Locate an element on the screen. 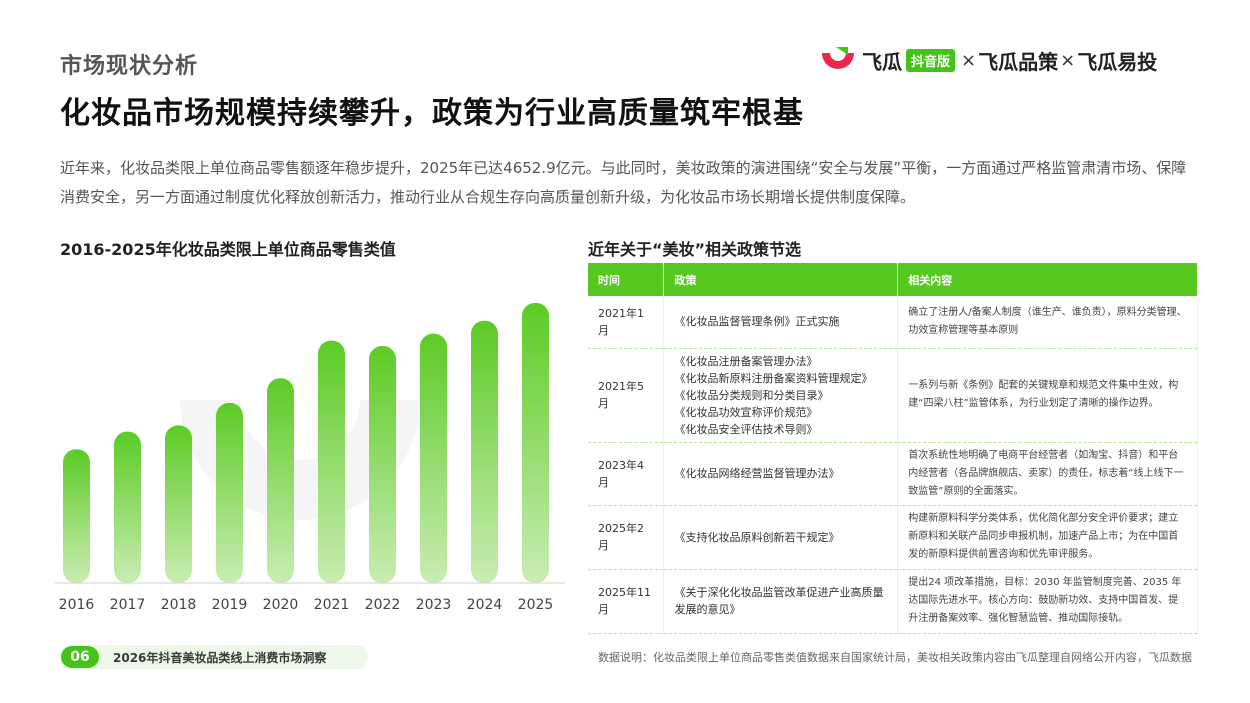 This screenshot has width=1250, height=703. brand-name-yitou: 飞瓜易投 is located at coordinates (1117, 61).